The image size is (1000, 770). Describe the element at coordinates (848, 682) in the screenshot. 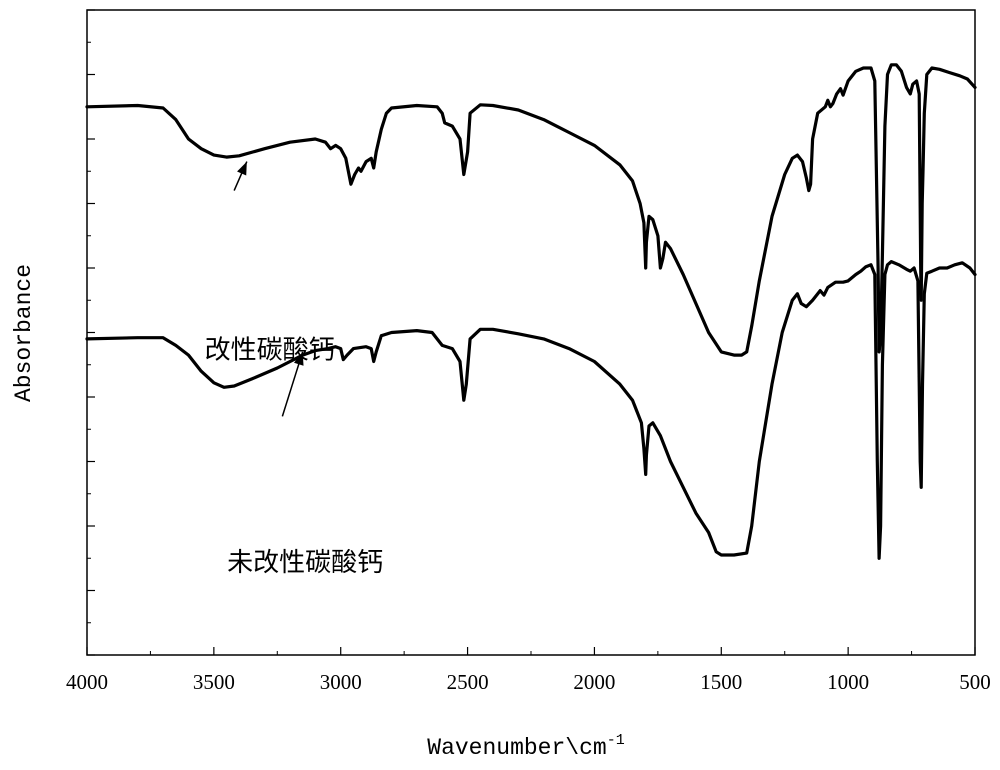

I see `x-tick-label-6: 1000` at that location.